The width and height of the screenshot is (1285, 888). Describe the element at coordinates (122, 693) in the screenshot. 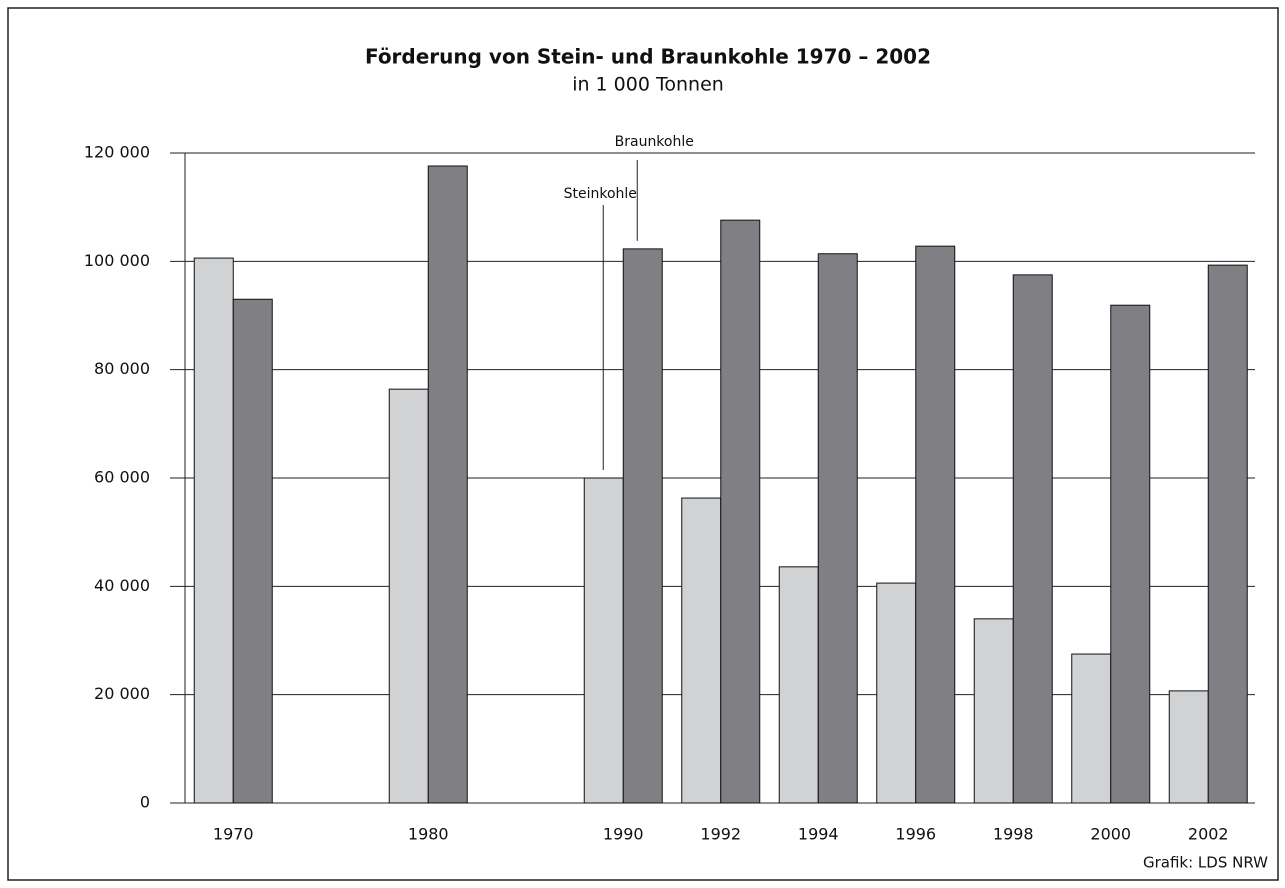

I see `y-tick-label: 20 000` at that location.